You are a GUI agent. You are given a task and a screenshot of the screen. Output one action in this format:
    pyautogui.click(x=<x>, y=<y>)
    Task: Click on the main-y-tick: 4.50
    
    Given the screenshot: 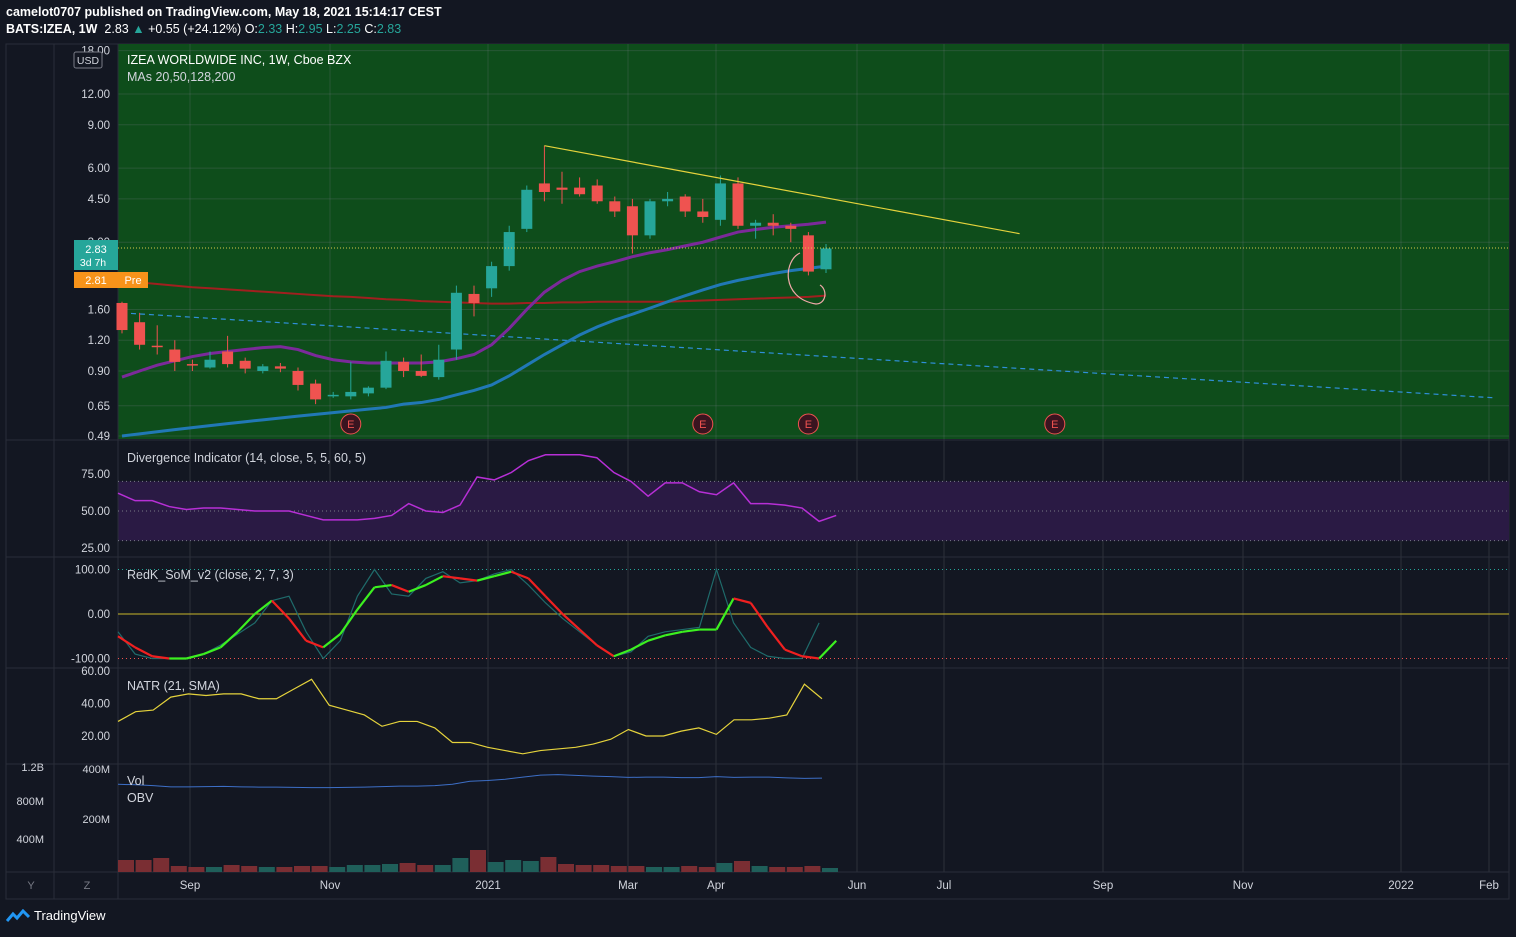 What is the action you would take?
    pyautogui.click(x=99, y=200)
    